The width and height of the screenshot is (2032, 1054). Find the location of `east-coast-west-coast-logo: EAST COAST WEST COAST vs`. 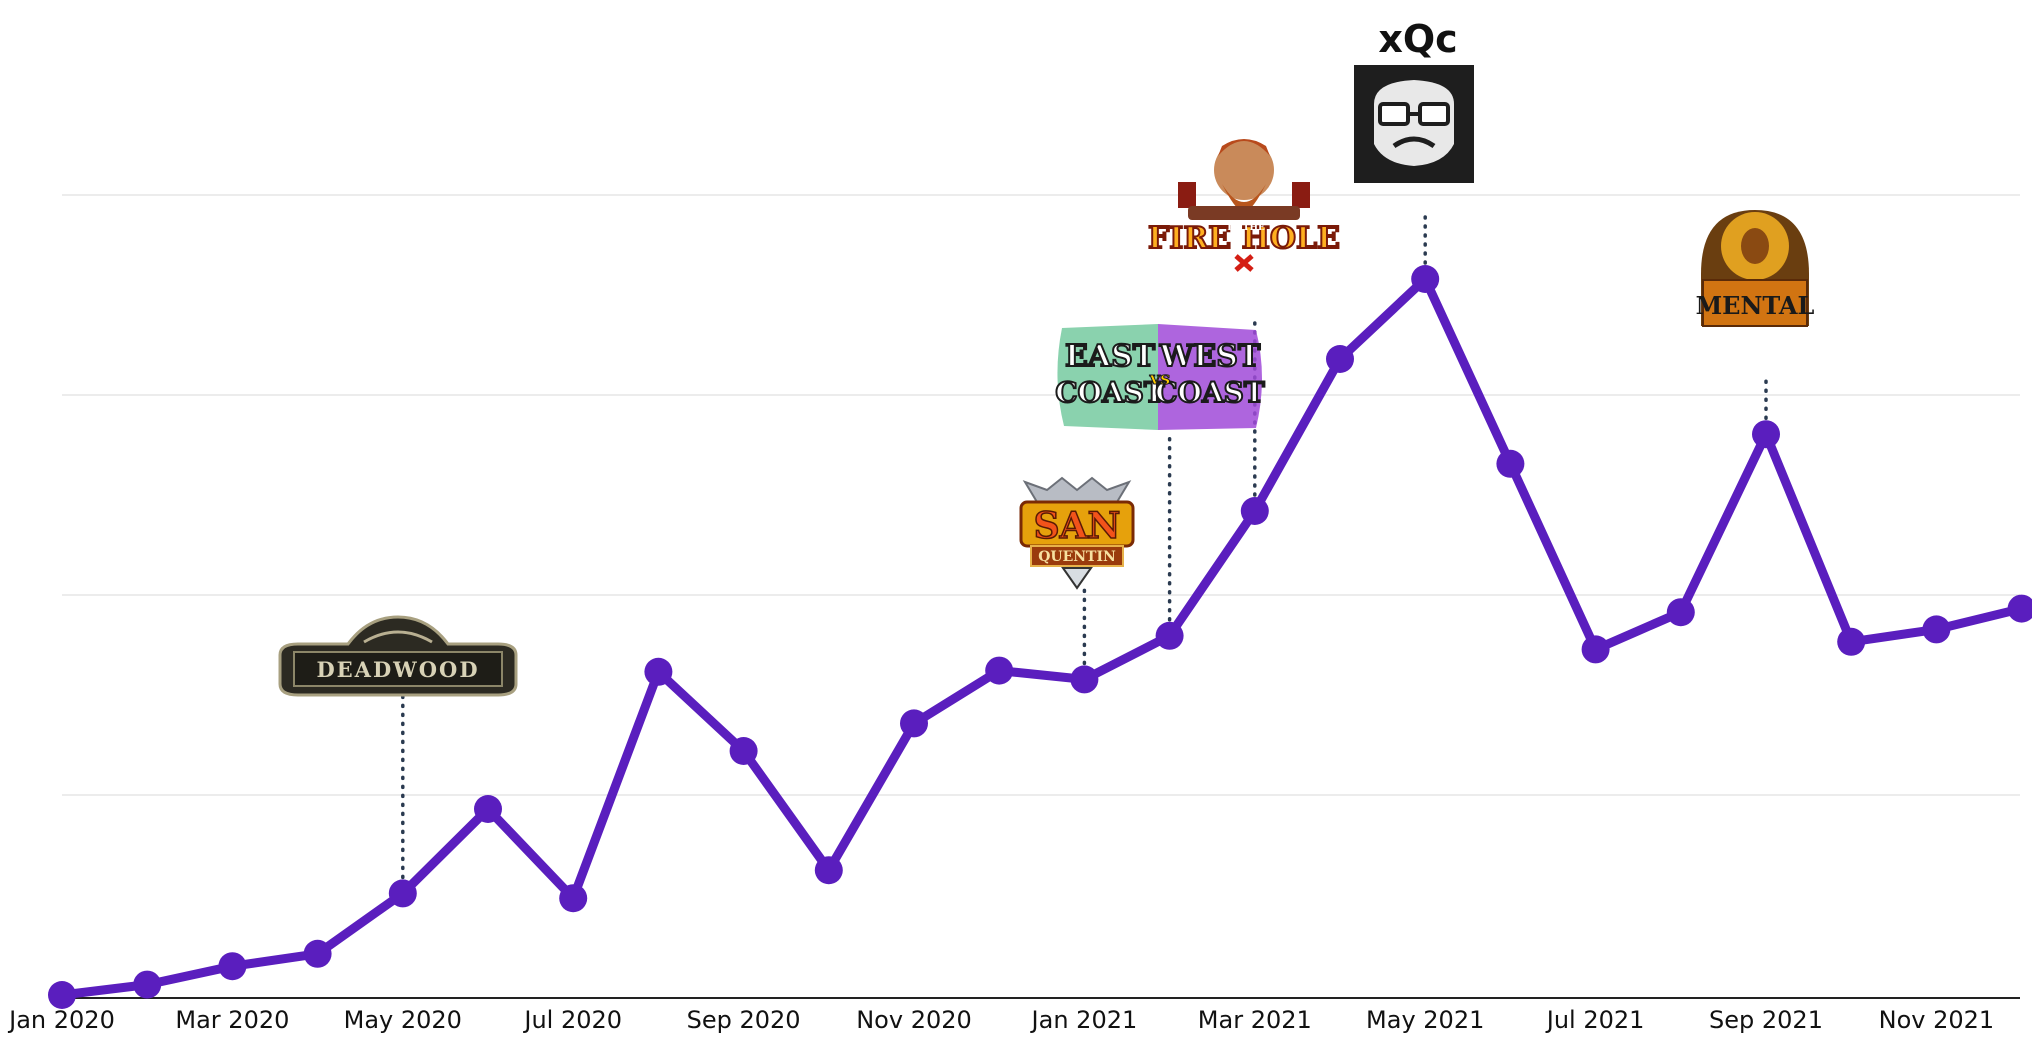

east-coast-west-coast-logo: EAST COAST WEST COAST vs is located at coordinates (1160, 377).